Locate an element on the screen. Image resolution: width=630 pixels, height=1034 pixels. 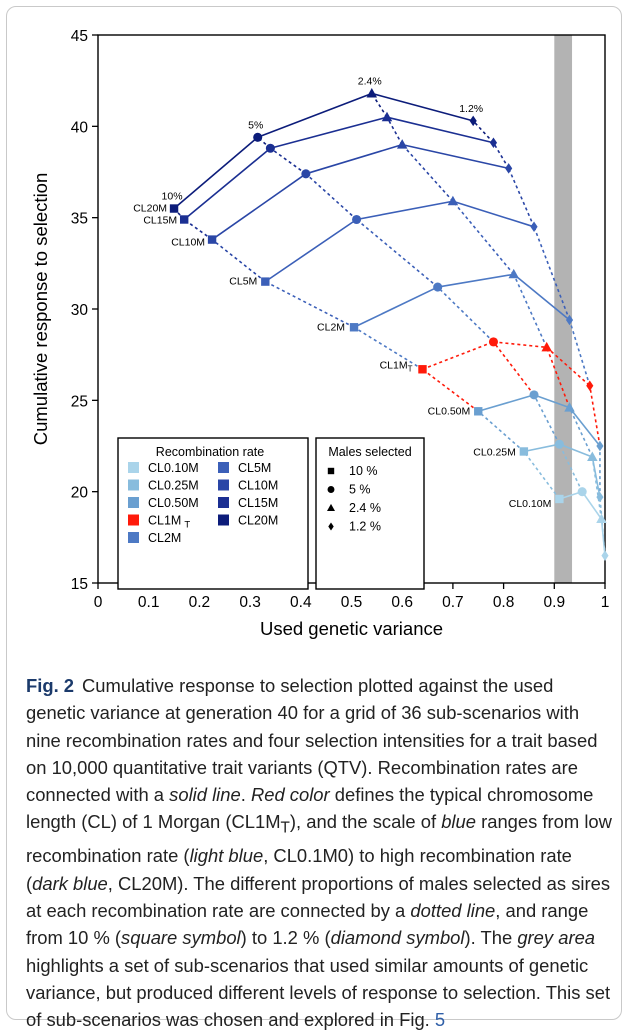
caption-emphasis: grey area is located at coordinates (556, 938).